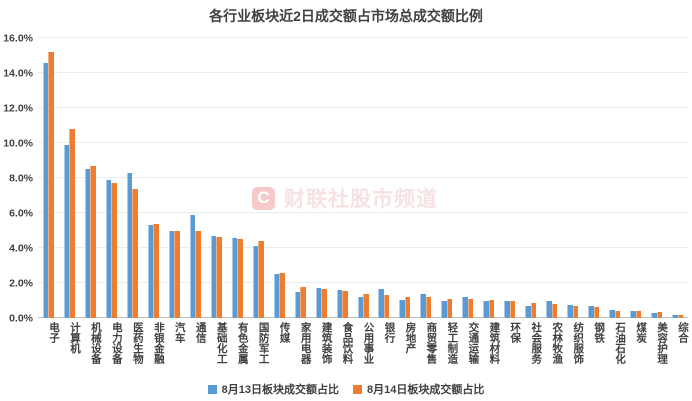 The width and height of the screenshot is (692, 401). What do you see at coordinates (346, 389) in the screenshot?
I see `legend: 8月13日板块成交额占比 8月14日板块成交额占比` at bounding box center [346, 389].